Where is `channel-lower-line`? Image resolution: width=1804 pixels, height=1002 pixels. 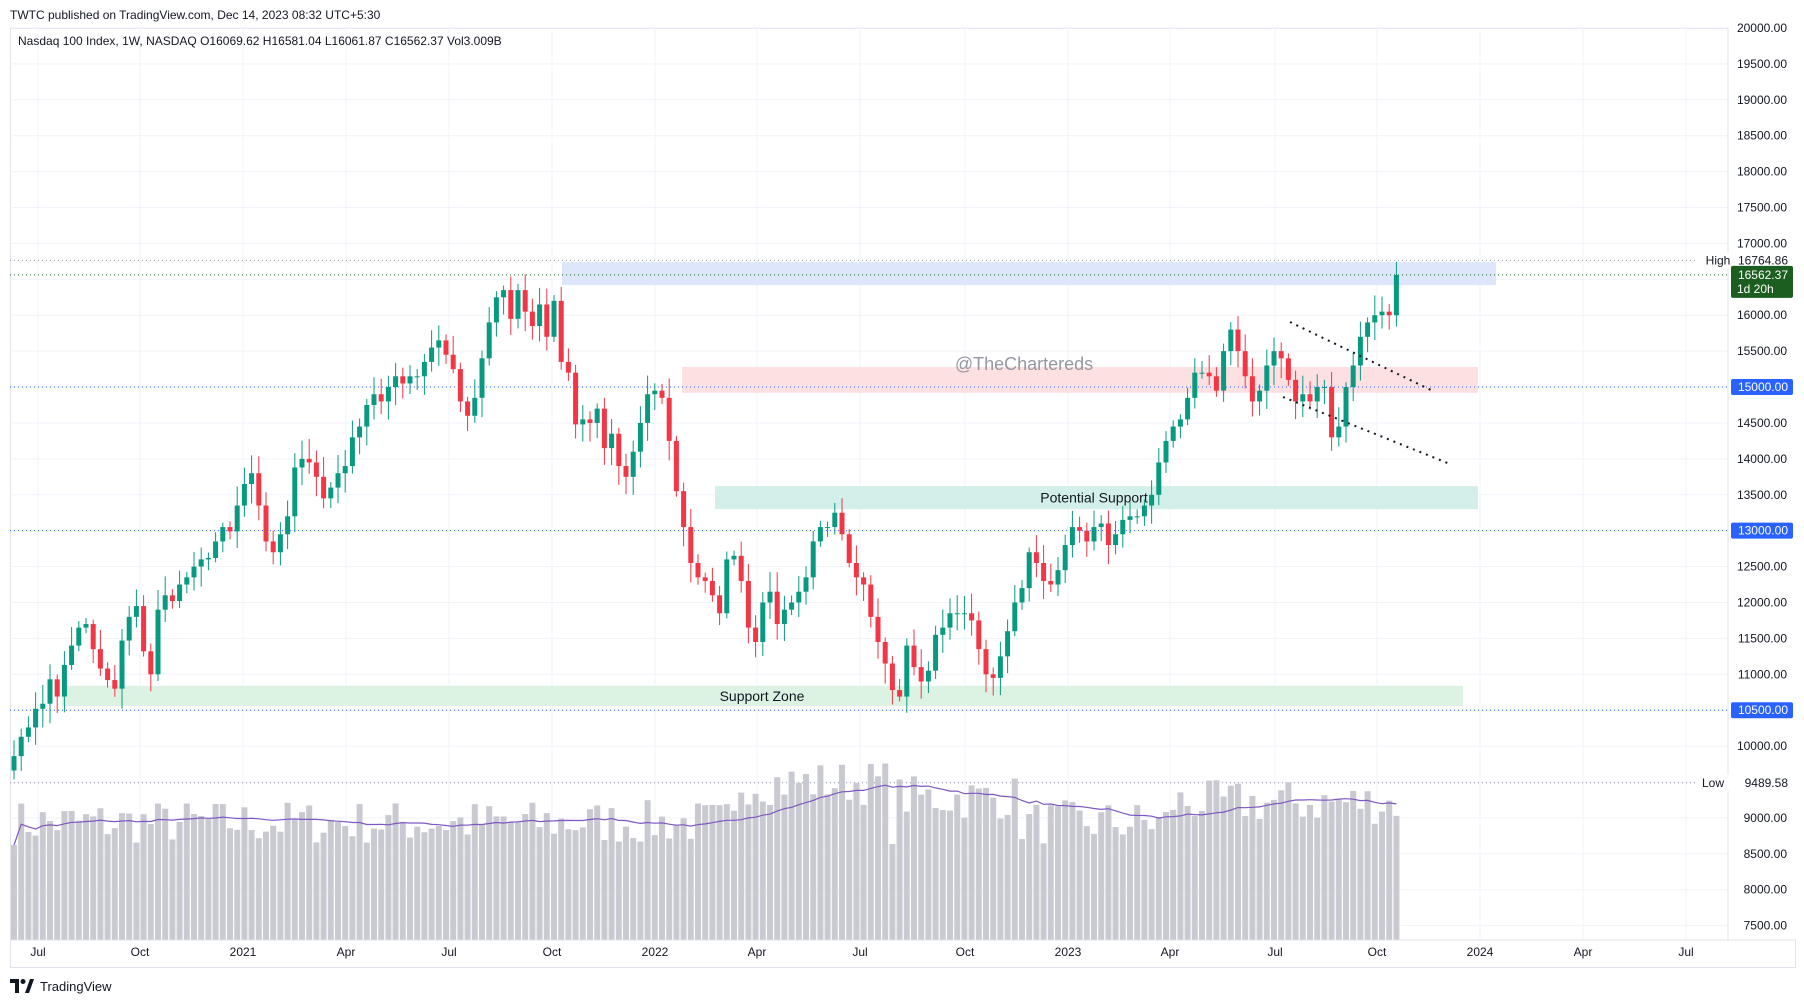
channel-lower-line is located at coordinates (1366, 430).